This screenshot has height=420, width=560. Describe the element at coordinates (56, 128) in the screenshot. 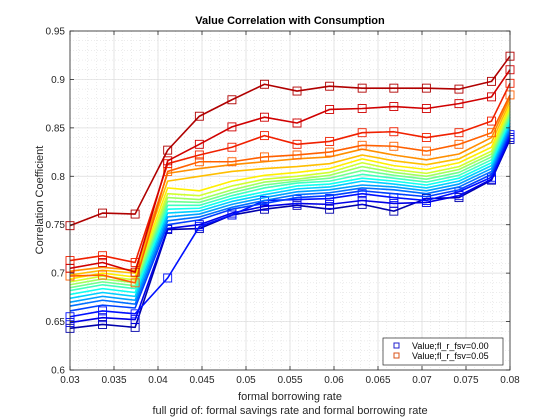

I see `y-tick-label: 0.85` at that location.